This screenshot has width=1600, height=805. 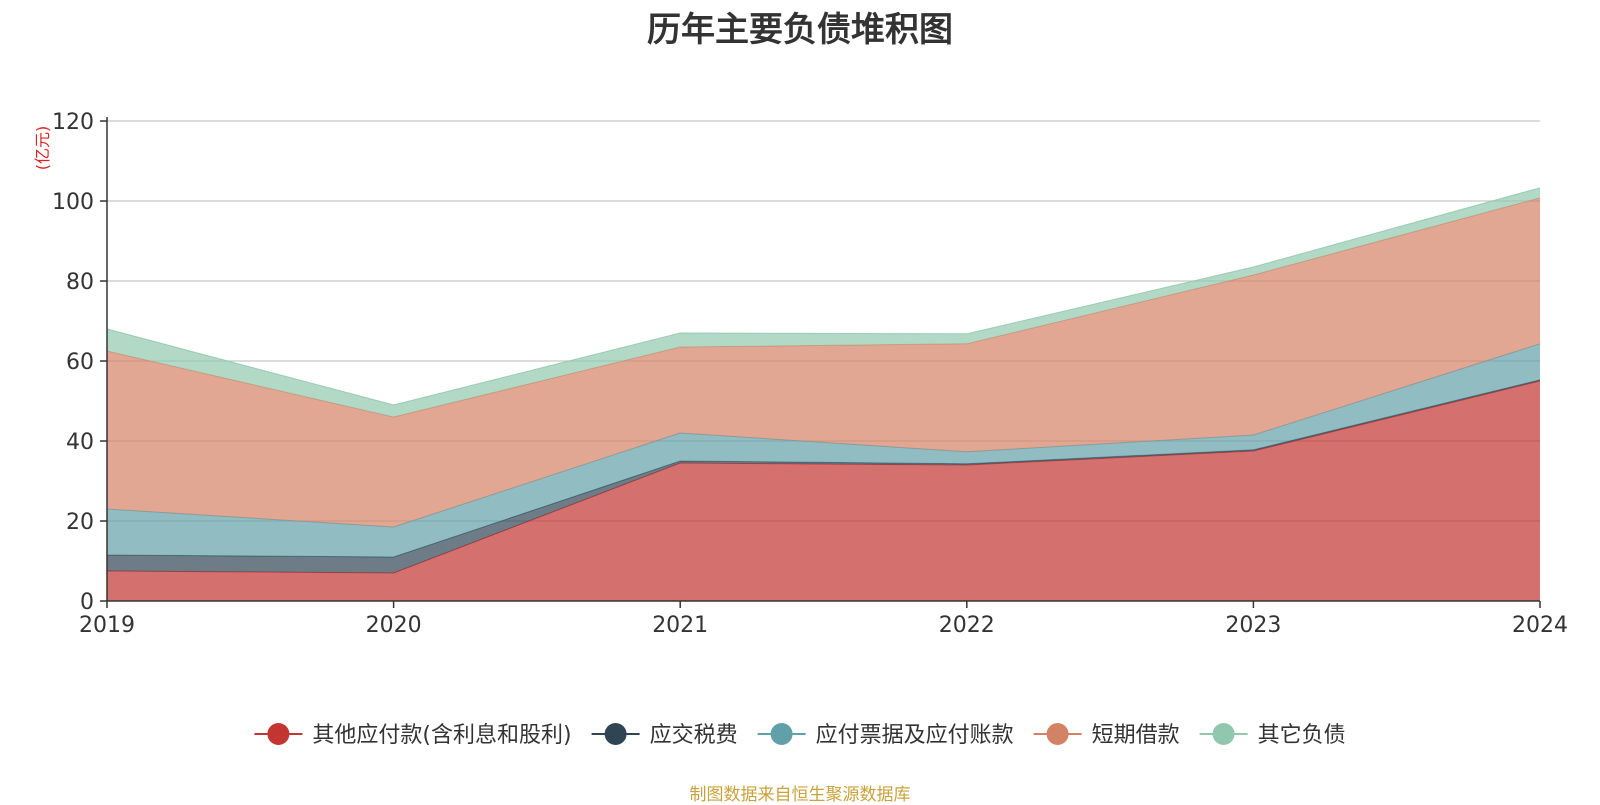 I want to click on y-tick-label: 60, so click(x=80, y=362).